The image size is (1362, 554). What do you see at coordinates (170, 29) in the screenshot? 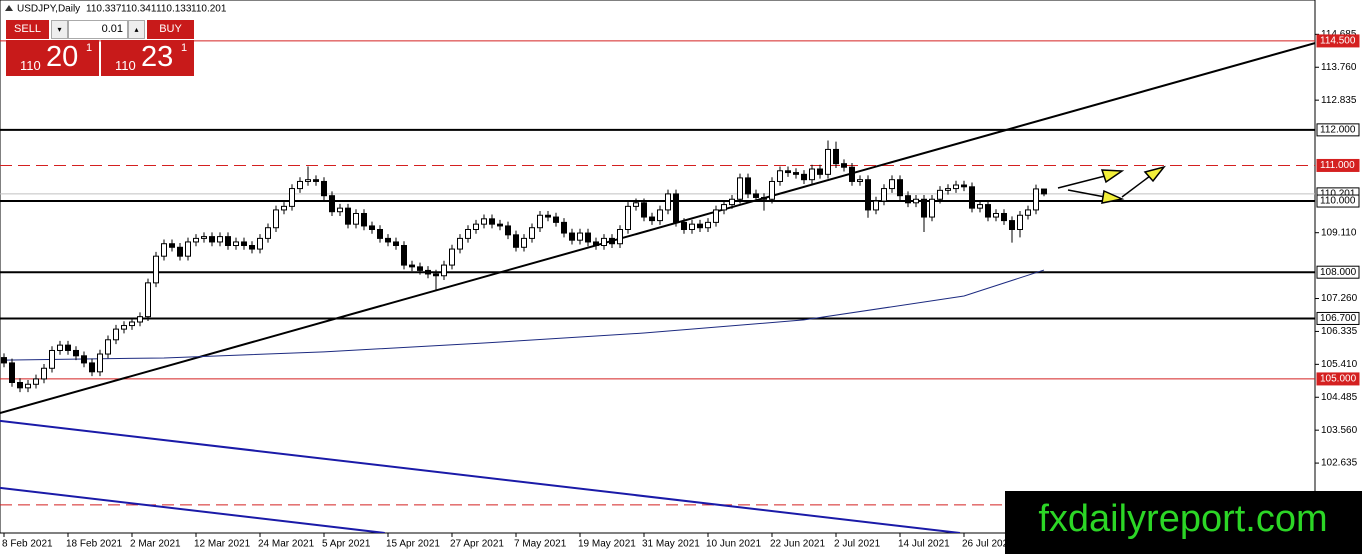
I see `buy-button: BUY` at bounding box center [170, 29].